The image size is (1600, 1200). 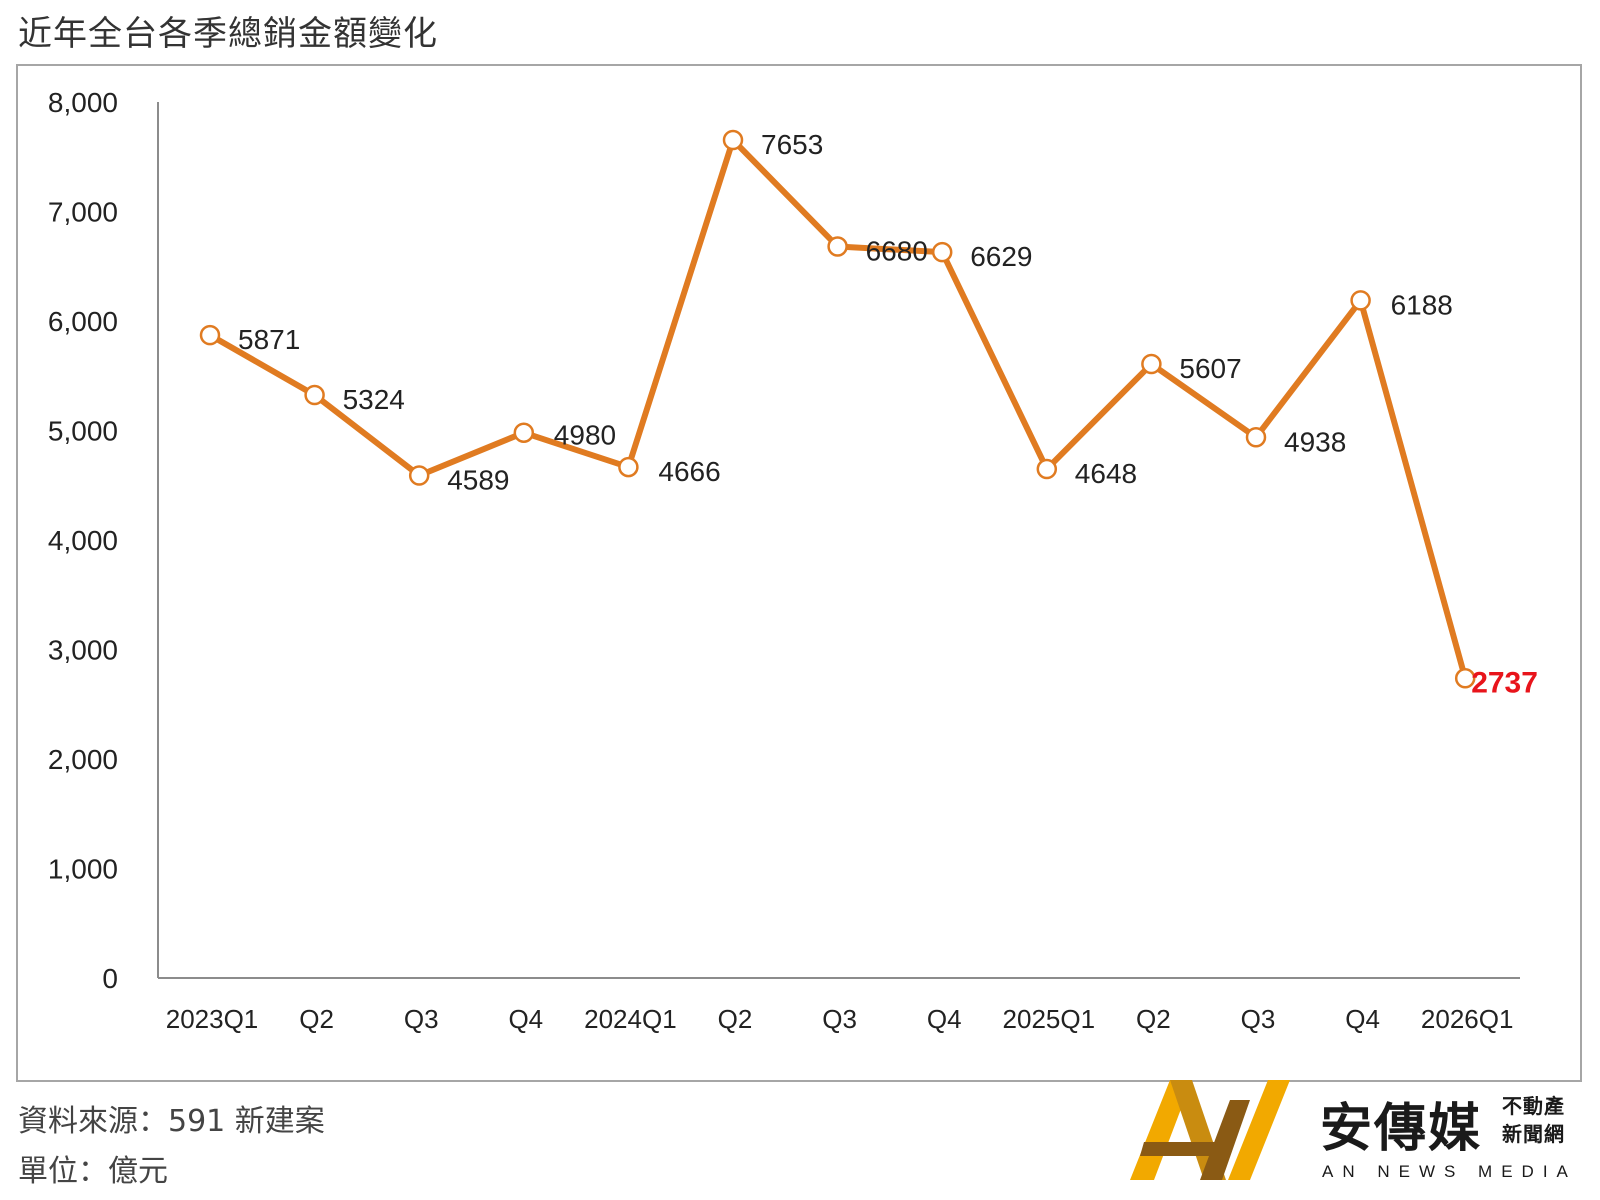 What do you see at coordinates (171, 1121) in the screenshot?
I see `source-note: 資料來源：591 新建案` at bounding box center [171, 1121].